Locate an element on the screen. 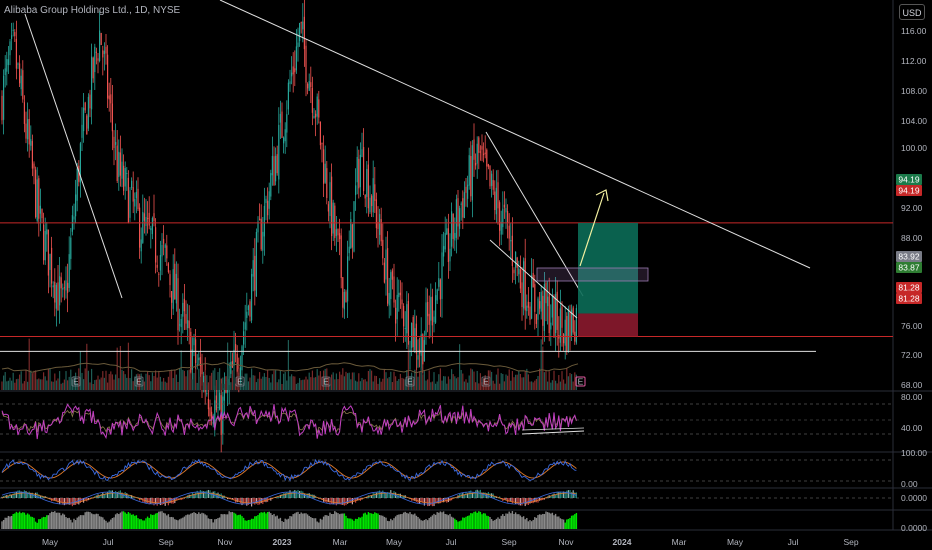 The image size is (932, 550). time-tick-label: Nov is located at coordinates (225, 542).